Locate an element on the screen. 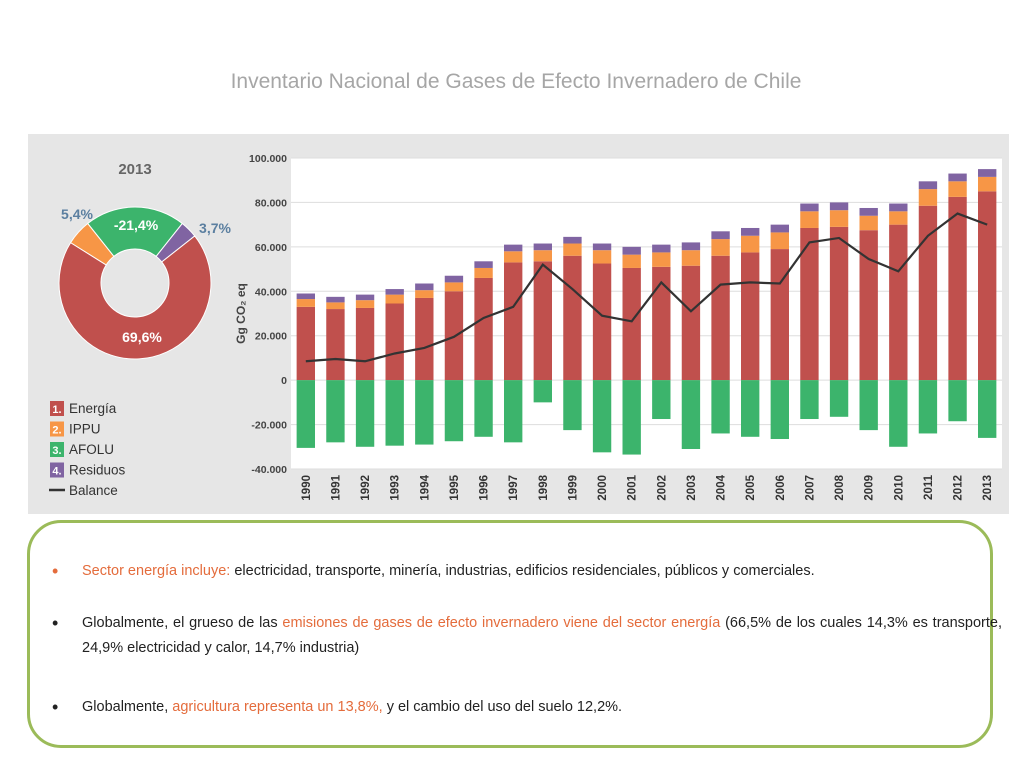  note-3-text: y el cambio del uso del suelo 12,2%. is located at coordinates (502, 707).